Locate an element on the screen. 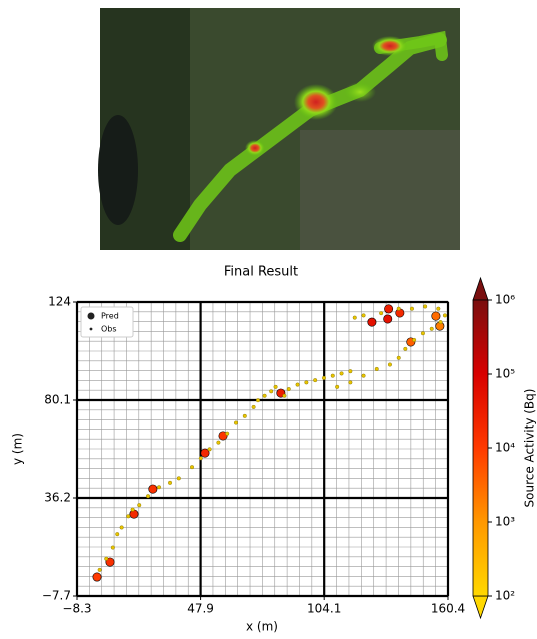 This screenshot has width=537, height=639. y-tick-label: 36.2 is located at coordinates (57, 498).